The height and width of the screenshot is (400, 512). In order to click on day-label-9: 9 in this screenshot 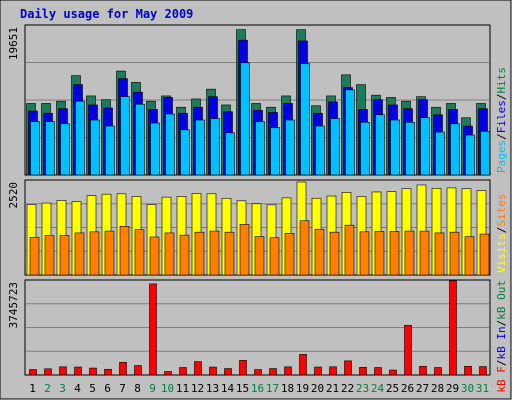, I will do `click(152, 388)`.